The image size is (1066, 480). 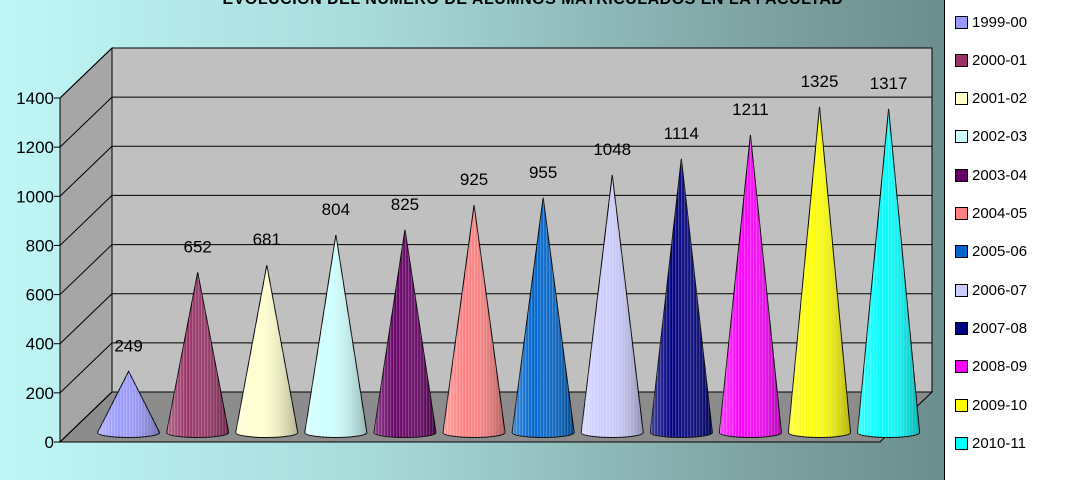 I want to click on legend-item: 2006-07, so click(x=991, y=290).